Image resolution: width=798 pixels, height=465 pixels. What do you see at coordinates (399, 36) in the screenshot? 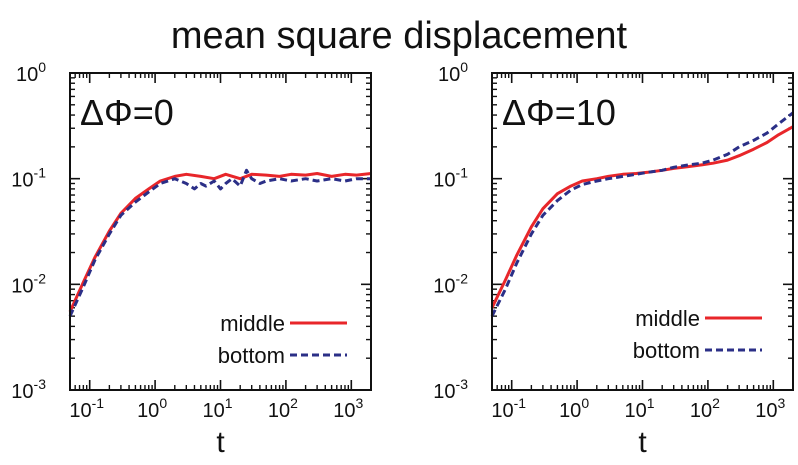
I see `figure-title: mean square displacement` at bounding box center [399, 36].